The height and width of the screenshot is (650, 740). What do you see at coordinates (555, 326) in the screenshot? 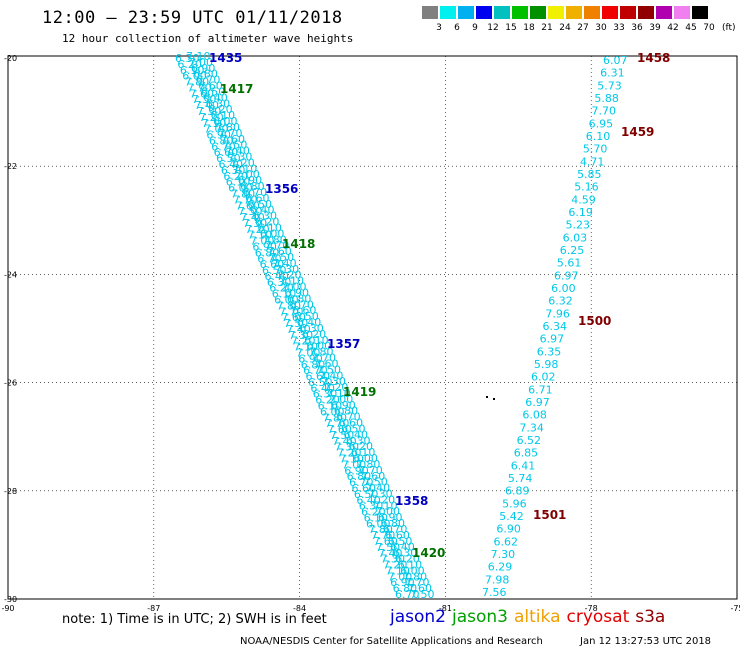
I see `wave-height-label: 6.34` at bounding box center [555, 326].